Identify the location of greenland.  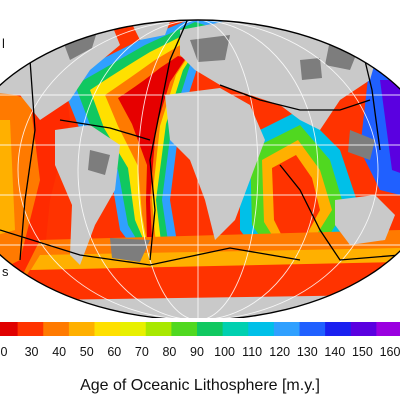
(150, 30).